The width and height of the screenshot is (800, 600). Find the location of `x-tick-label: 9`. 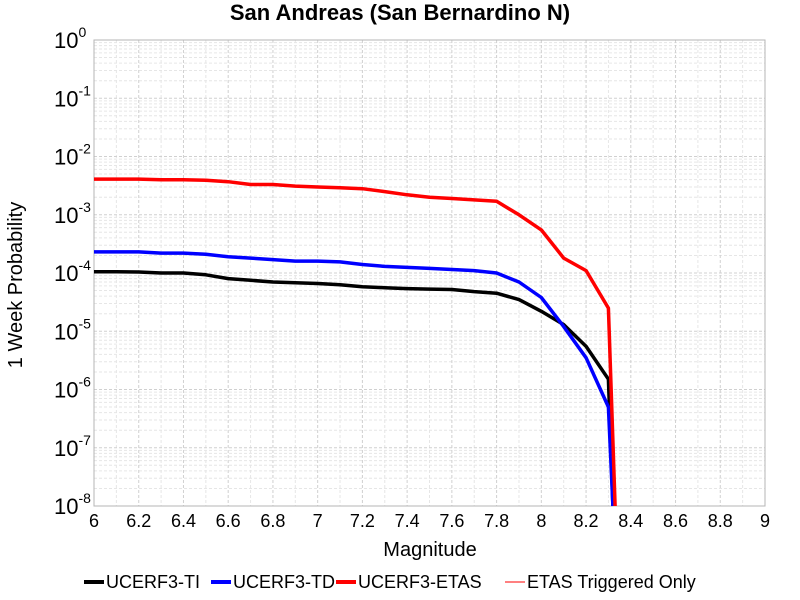

x-tick-label: 9 is located at coordinates (765, 521).